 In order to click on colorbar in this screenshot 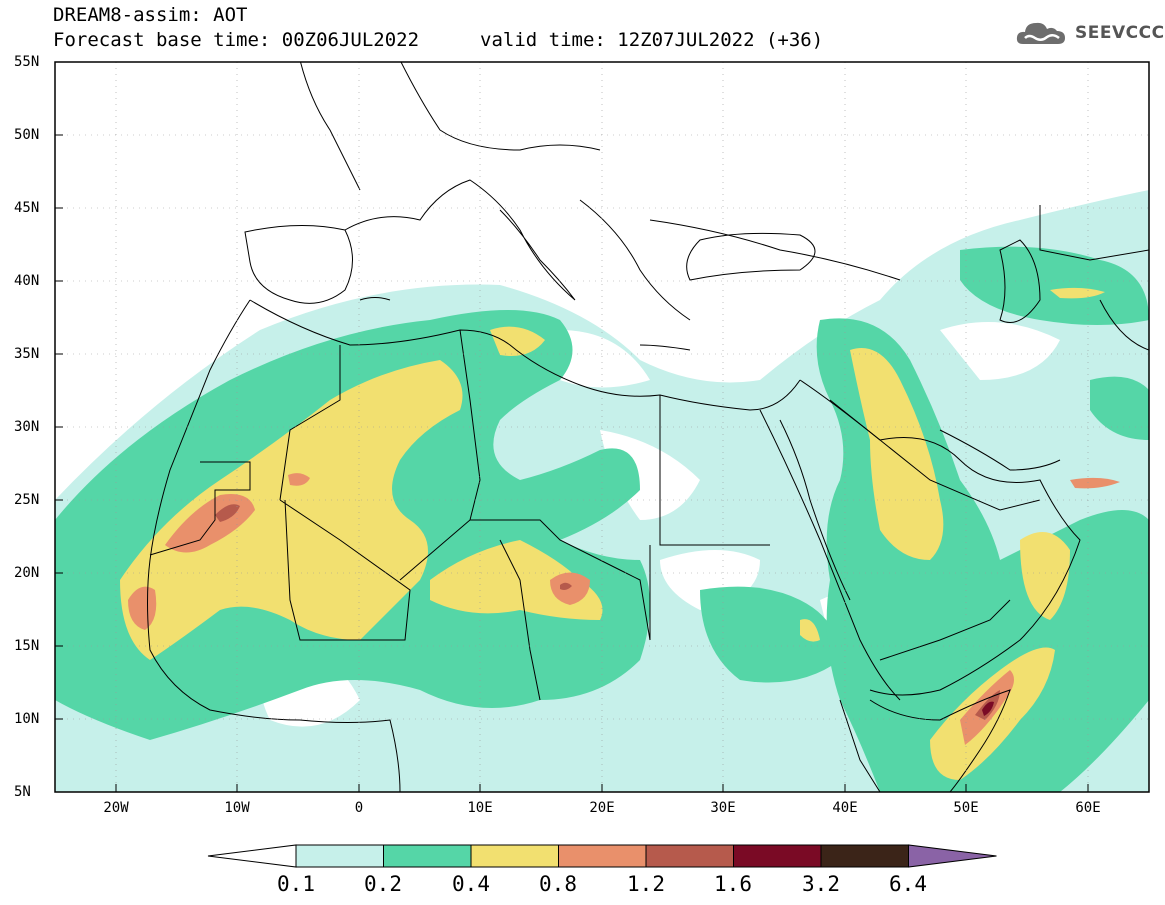, I will do `click(602, 856)`.